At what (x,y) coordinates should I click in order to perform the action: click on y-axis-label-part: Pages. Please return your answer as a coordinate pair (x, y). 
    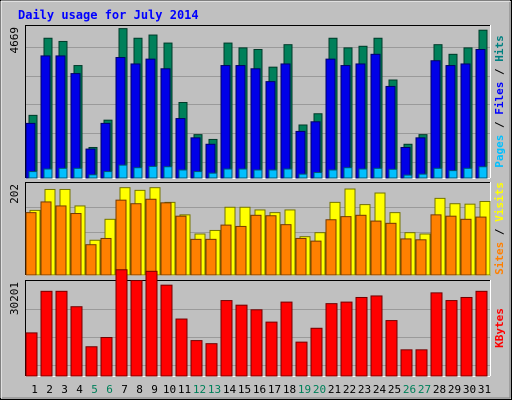
    Looking at the image, I should click on (499, 151).